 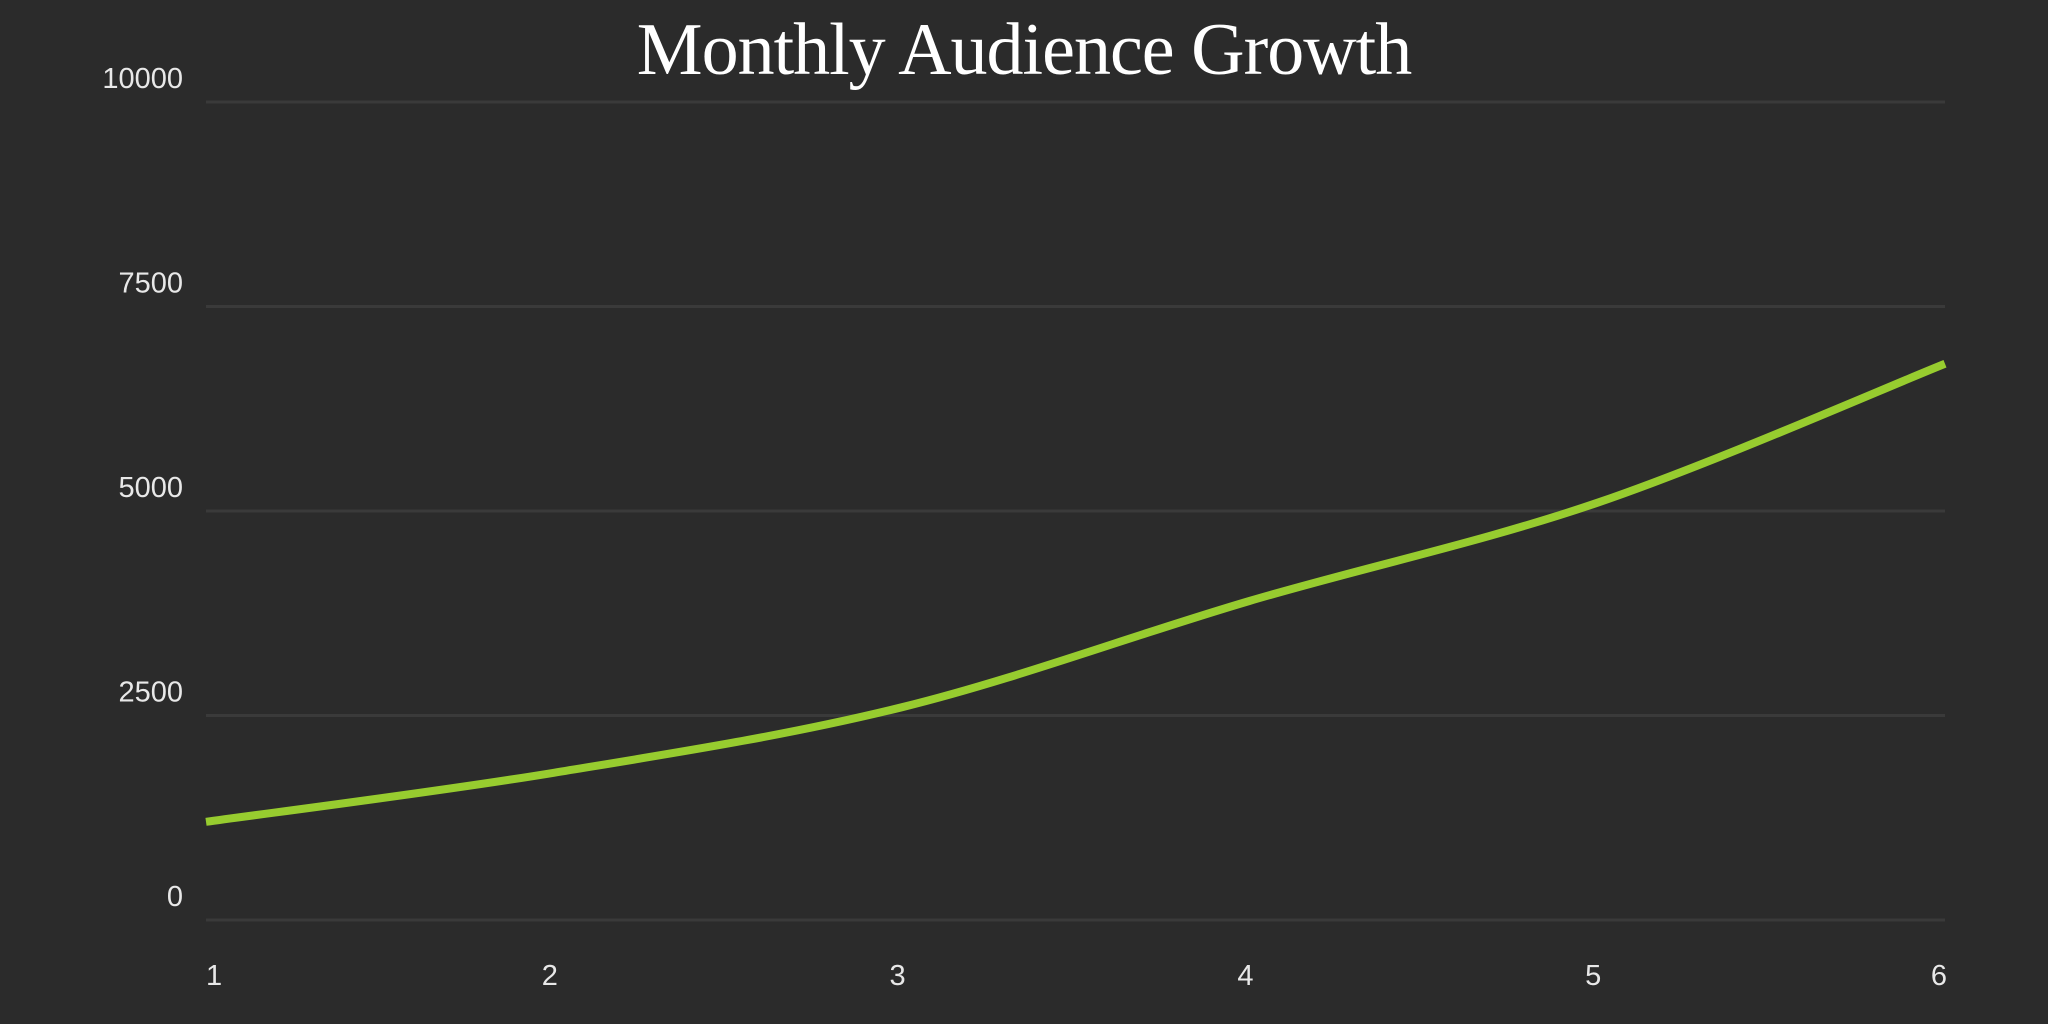 What do you see at coordinates (1593, 976) in the screenshot?
I see `x-tick-label: 5` at bounding box center [1593, 976].